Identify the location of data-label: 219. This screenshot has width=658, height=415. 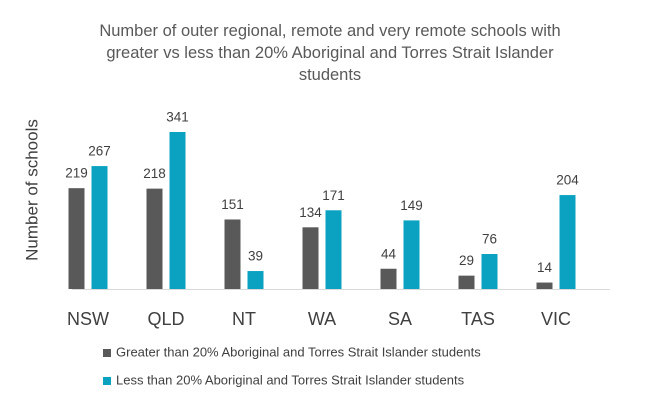
(76, 173).